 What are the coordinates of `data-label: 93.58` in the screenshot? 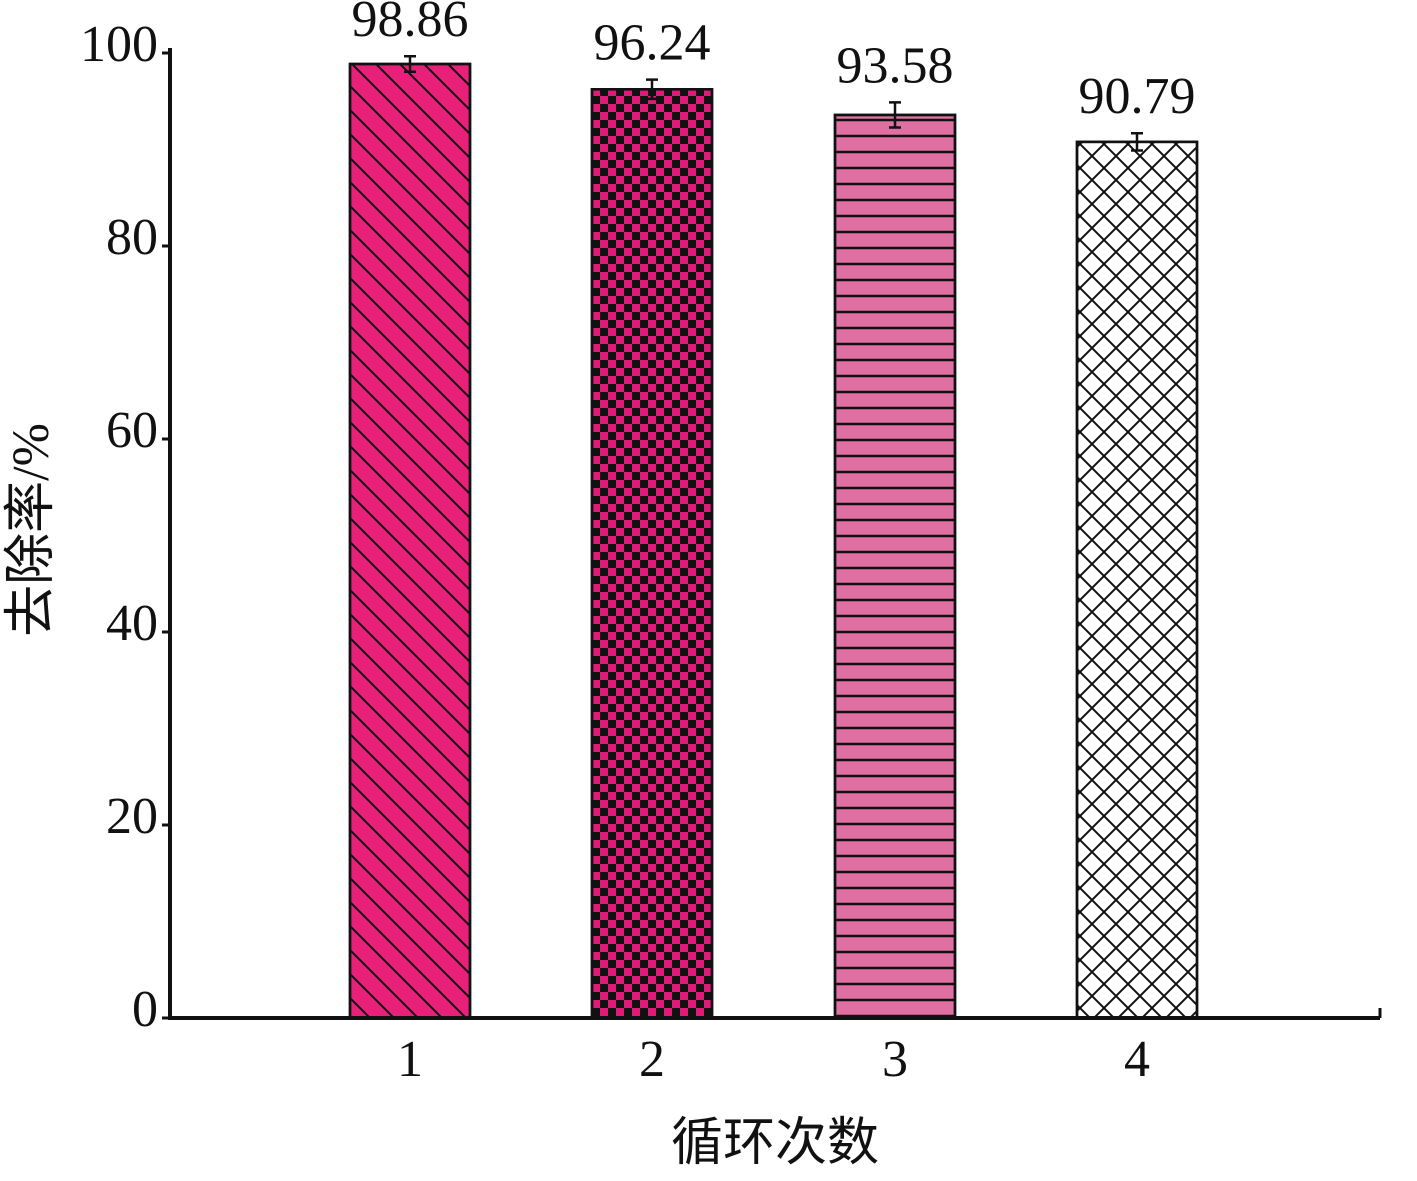 It's located at (895, 65).